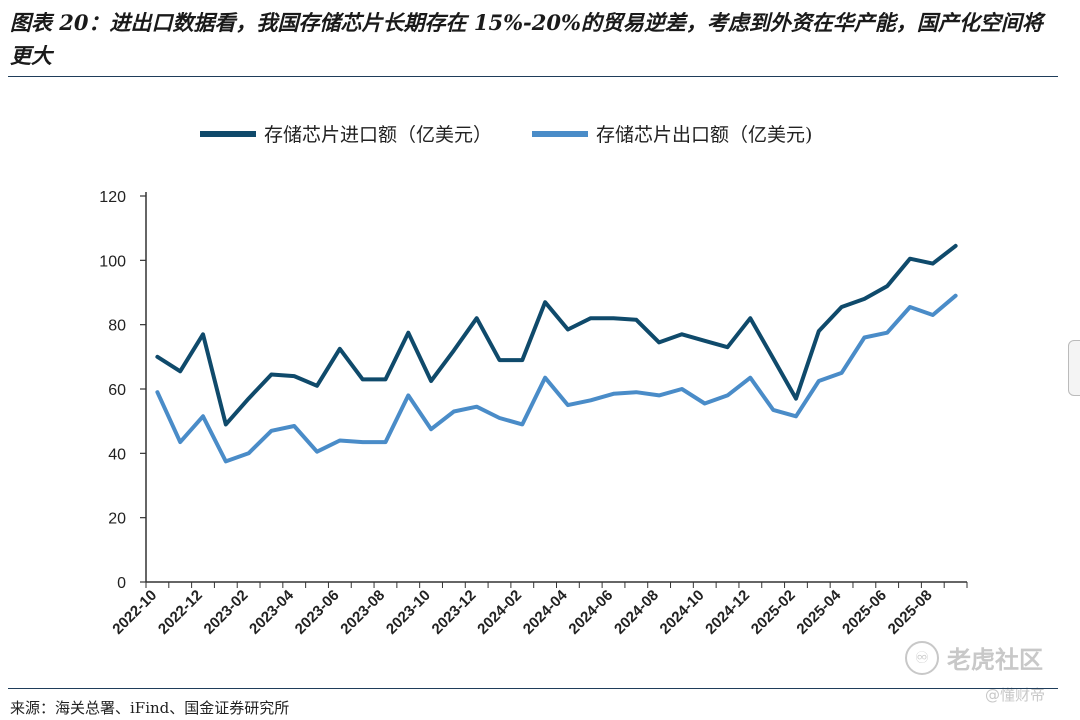  What do you see at coordinates (454, 612) in the screenshot?
I see `x-tick-label: 2023-12` at bounding box center [454, 612].